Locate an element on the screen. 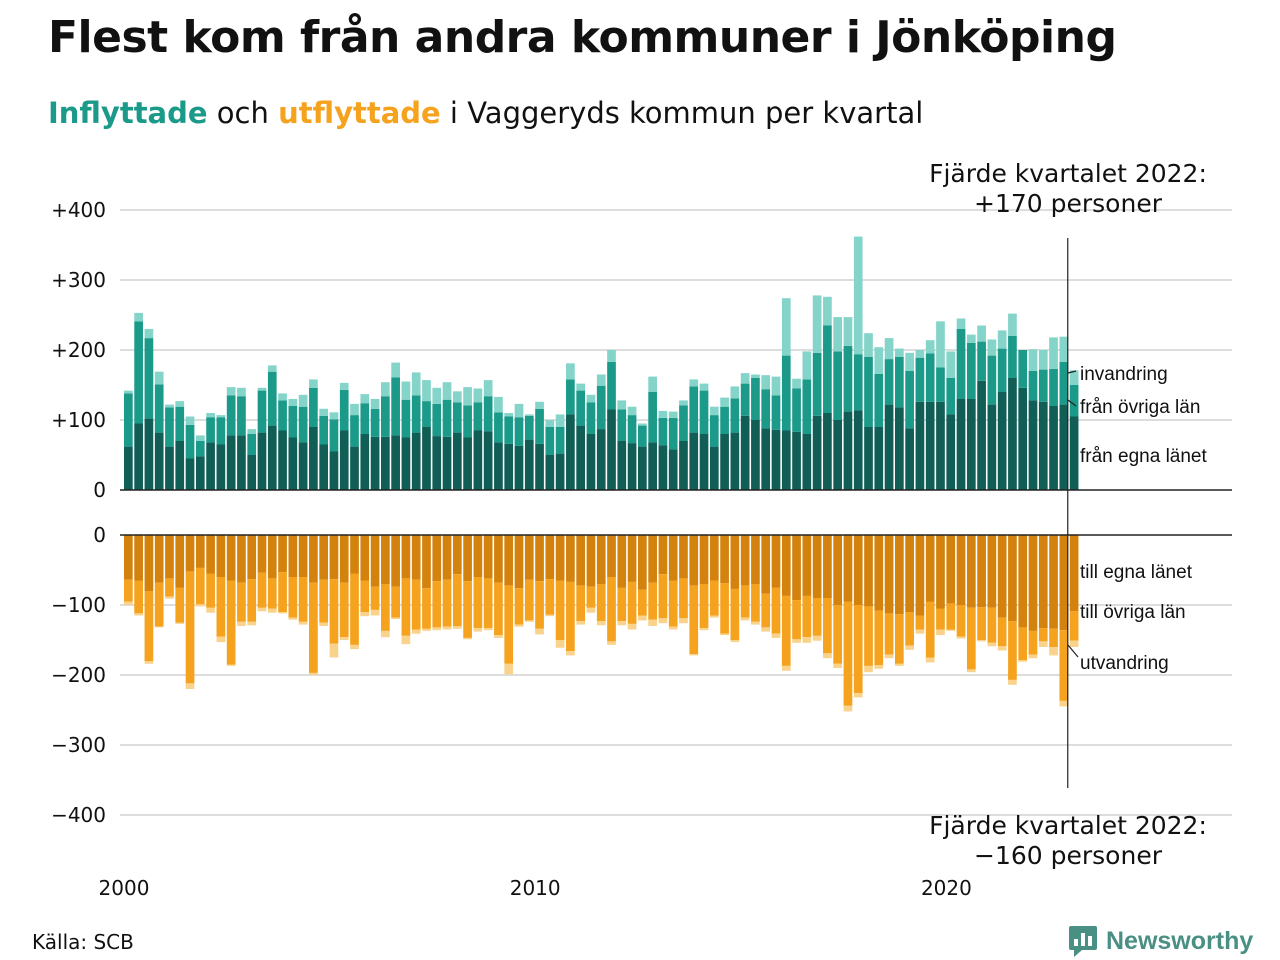  x-tick-2020: 2020 is located at coordinates (946, 888).